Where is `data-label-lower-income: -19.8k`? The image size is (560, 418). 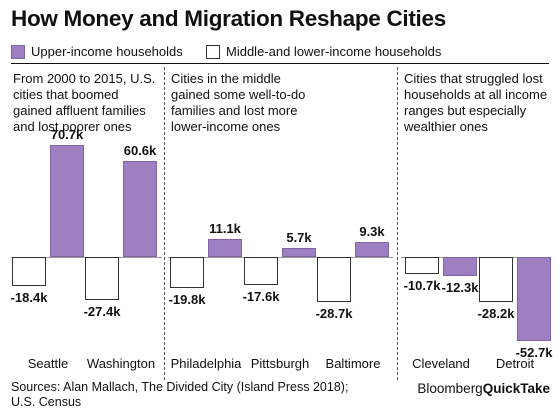 data-label-lower-income: -19.8k is located at coordinates (187, 300).